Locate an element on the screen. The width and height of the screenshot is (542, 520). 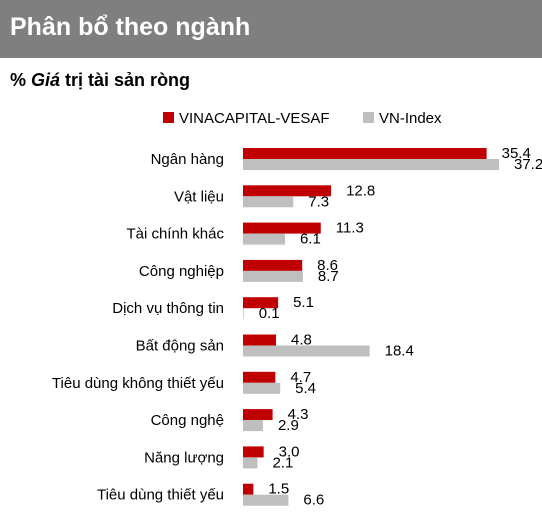
value-label: 11.3 is located at coordinates (350, 228).